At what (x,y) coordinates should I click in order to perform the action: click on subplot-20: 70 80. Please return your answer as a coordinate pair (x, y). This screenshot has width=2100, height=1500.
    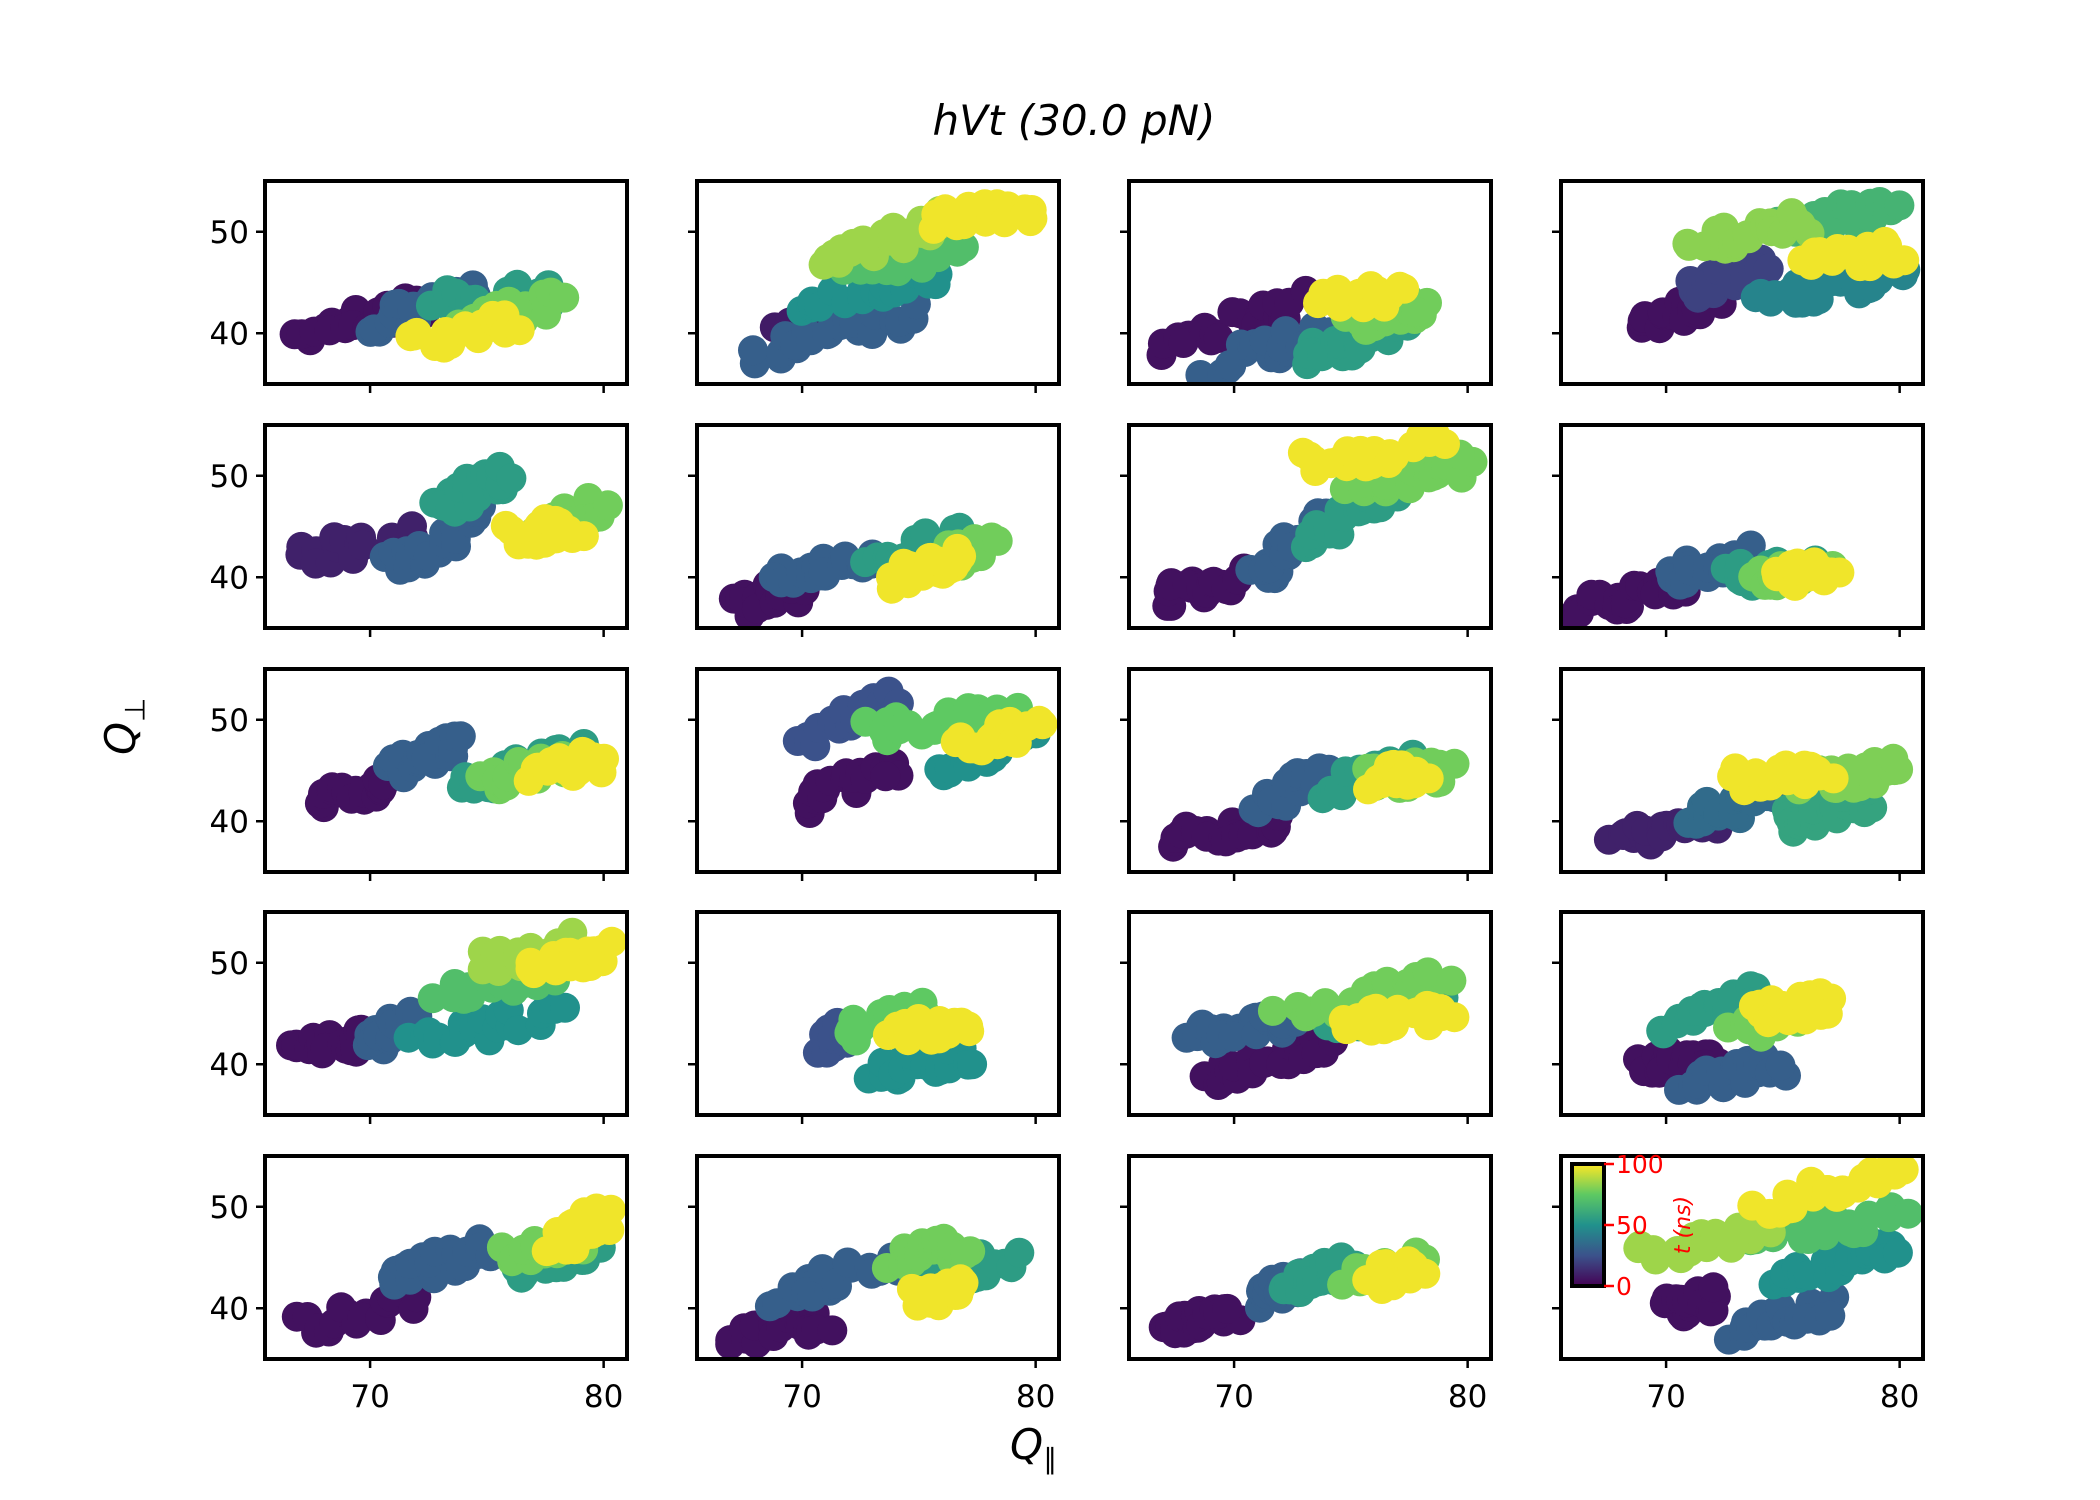
    Looking at the image, I should click on (1738, 1284).